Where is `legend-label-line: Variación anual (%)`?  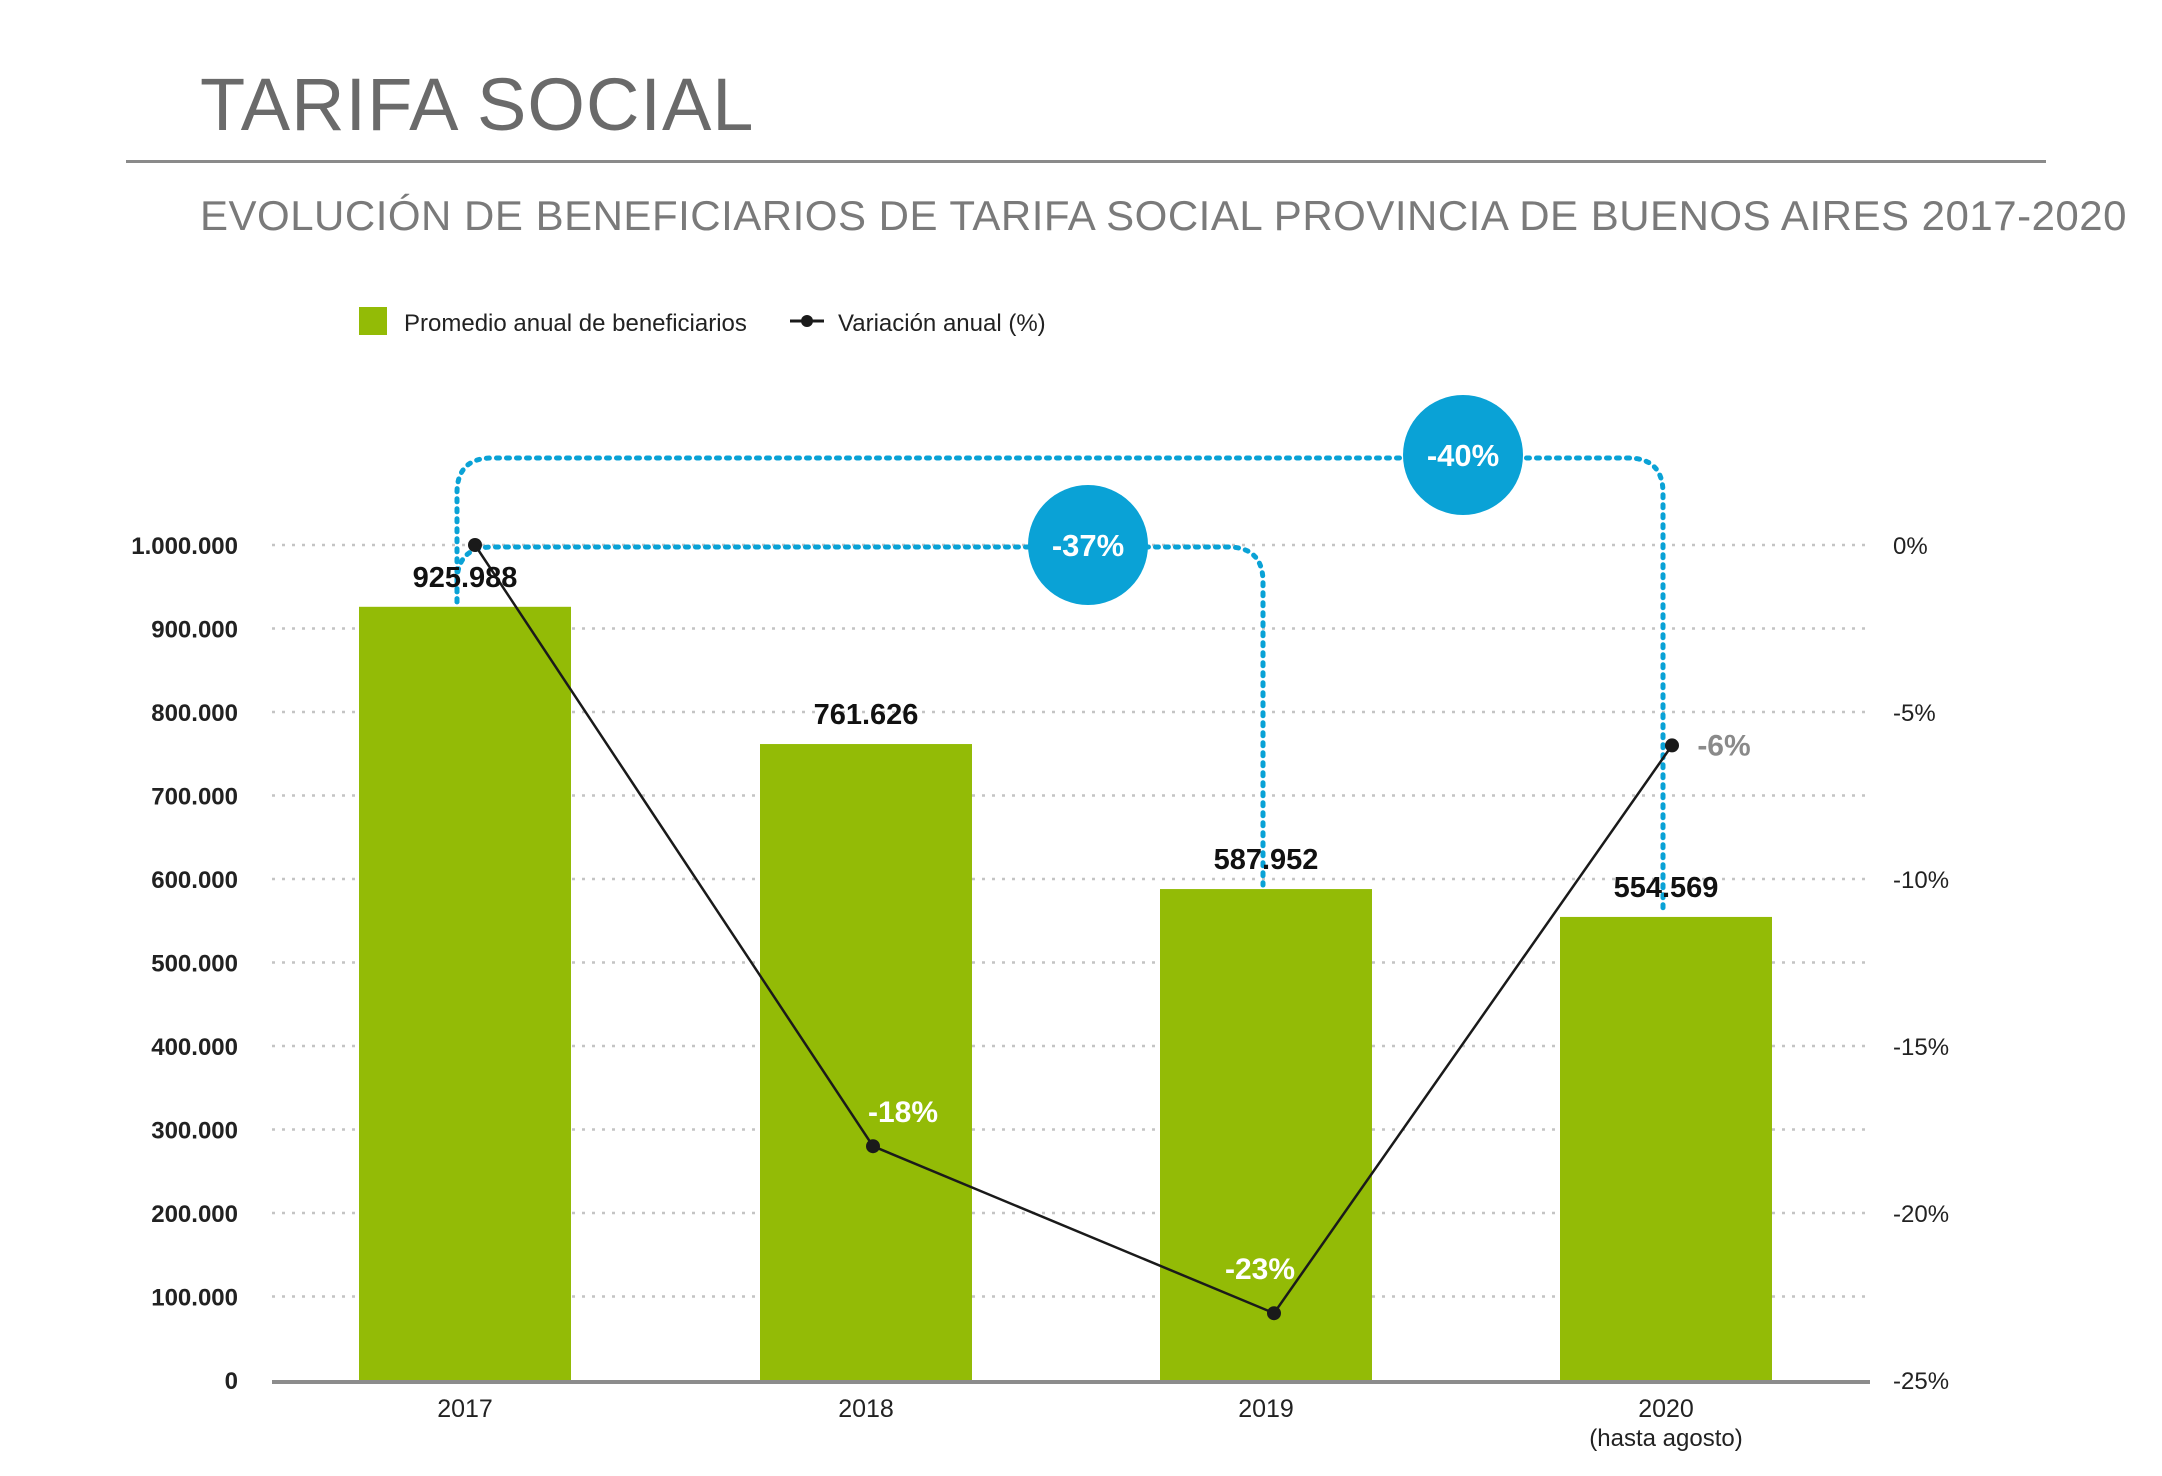
legend-label-line: Variación anual (%) is located at coordinates (942, 323).